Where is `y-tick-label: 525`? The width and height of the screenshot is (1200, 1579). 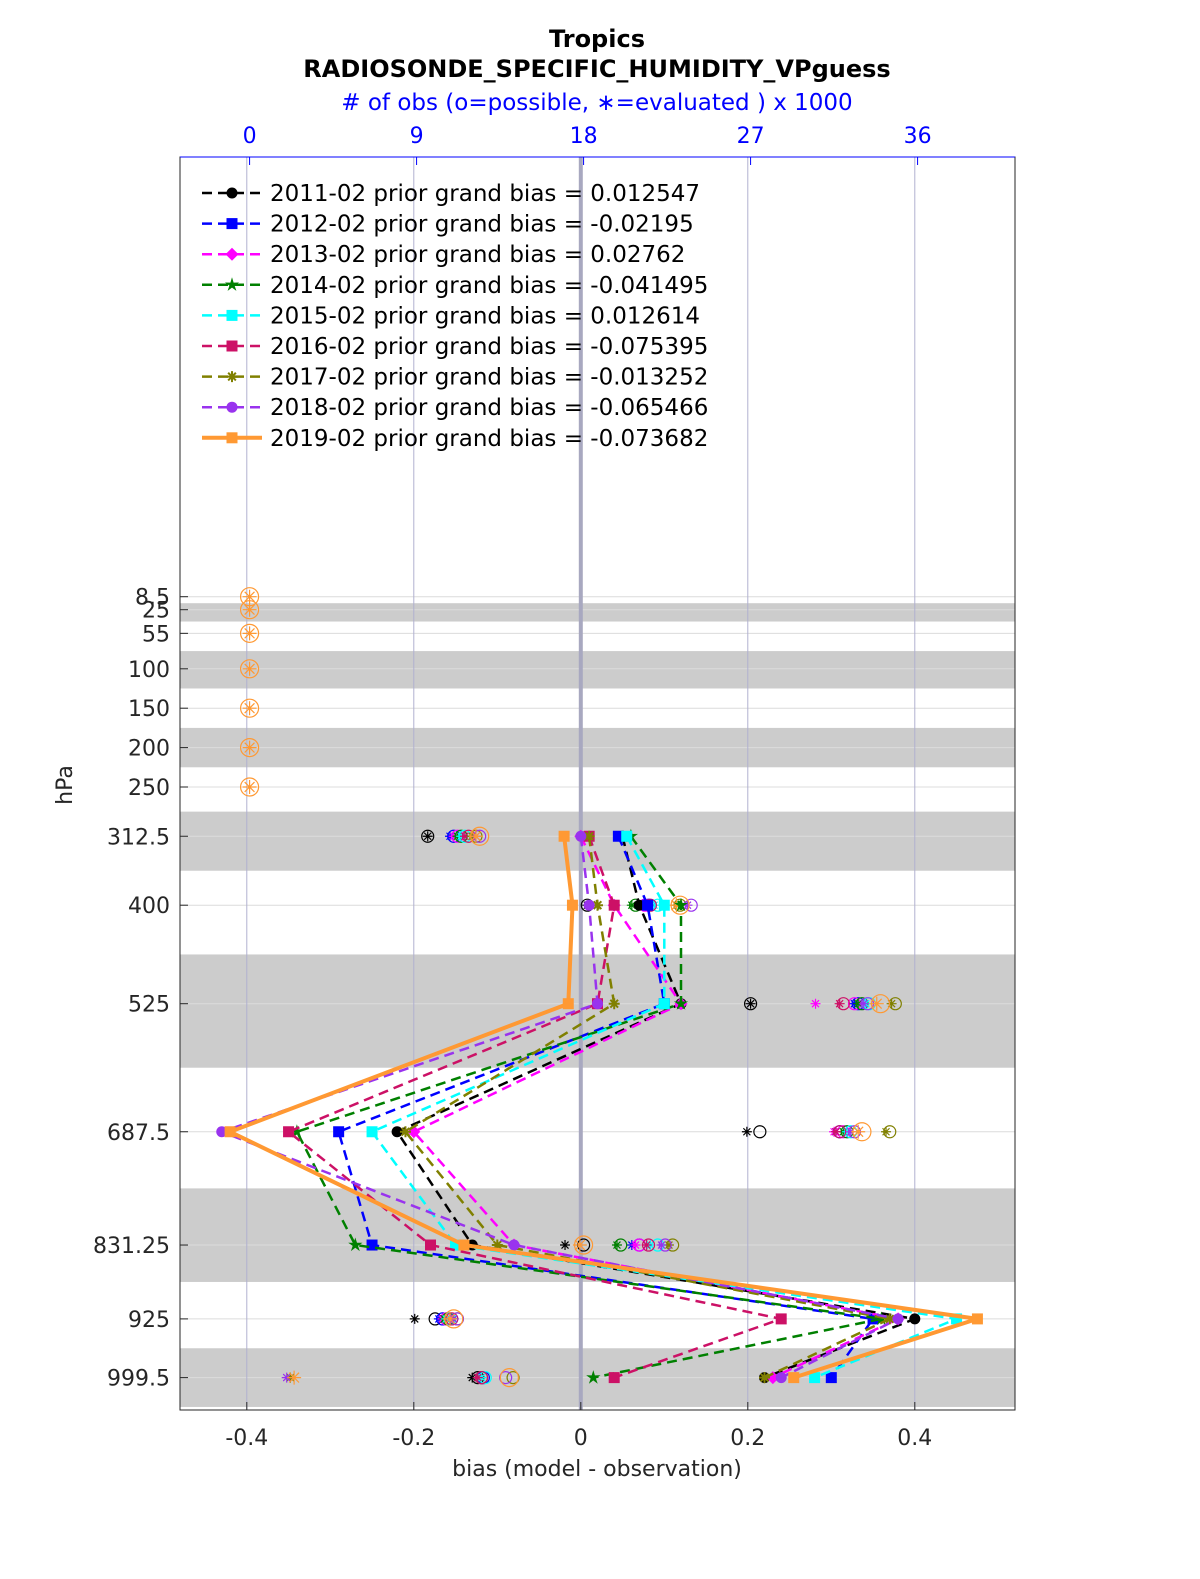
y-tick-label: 525 is located at coordinates (149, 1005).